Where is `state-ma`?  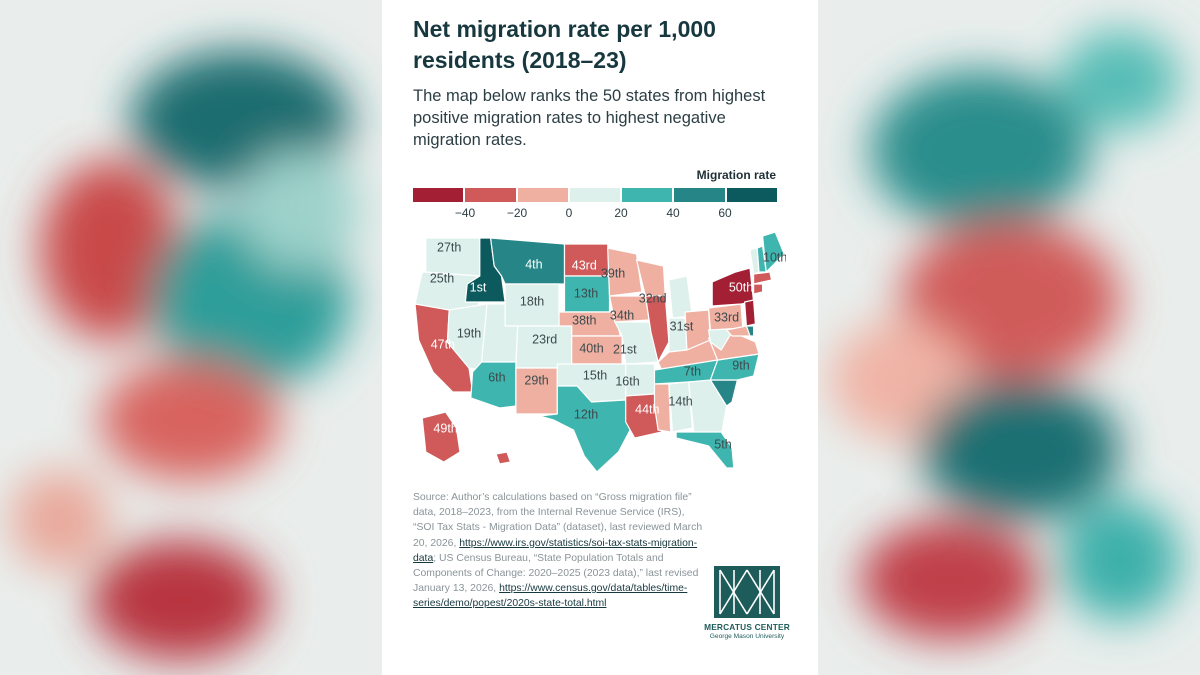
state-ma is located at coordinates (763, 278).